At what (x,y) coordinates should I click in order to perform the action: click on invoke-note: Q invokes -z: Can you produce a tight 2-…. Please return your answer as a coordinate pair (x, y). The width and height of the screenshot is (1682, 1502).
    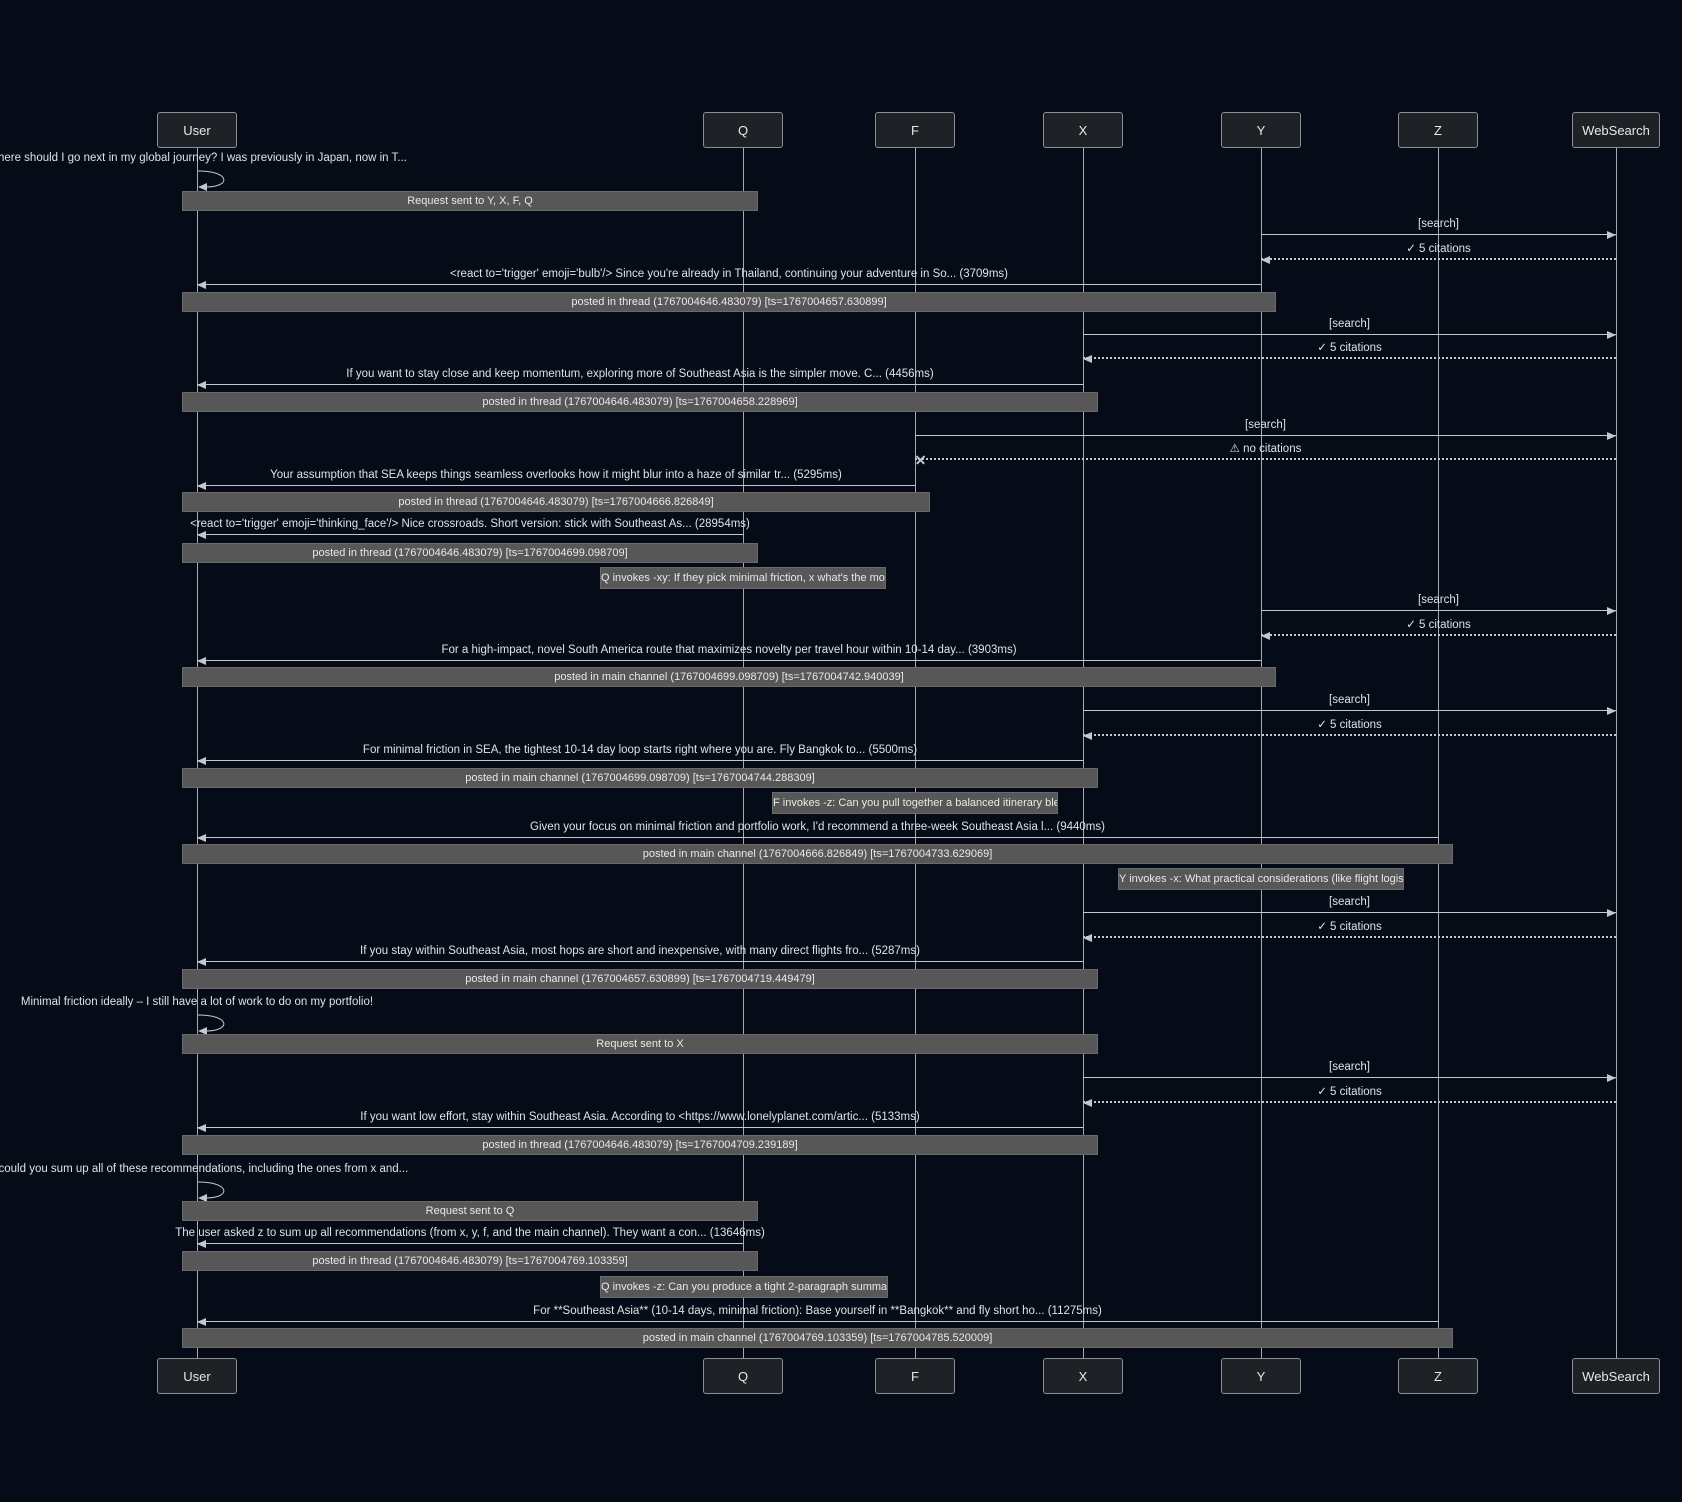
    Looking at the image, I should click on (744, 1287).